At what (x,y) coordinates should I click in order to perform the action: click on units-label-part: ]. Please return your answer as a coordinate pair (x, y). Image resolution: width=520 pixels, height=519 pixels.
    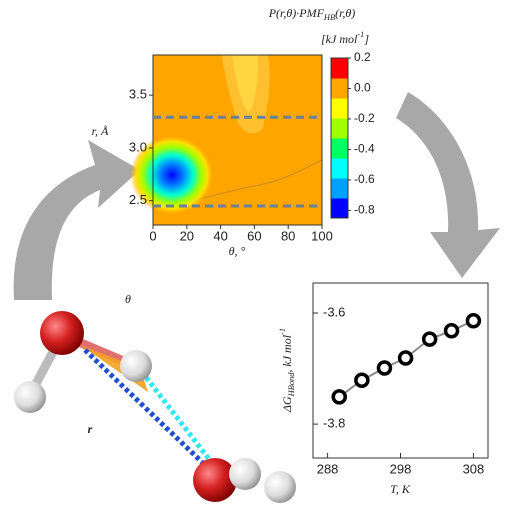
    Looking at the image, I should click on (366, 39).